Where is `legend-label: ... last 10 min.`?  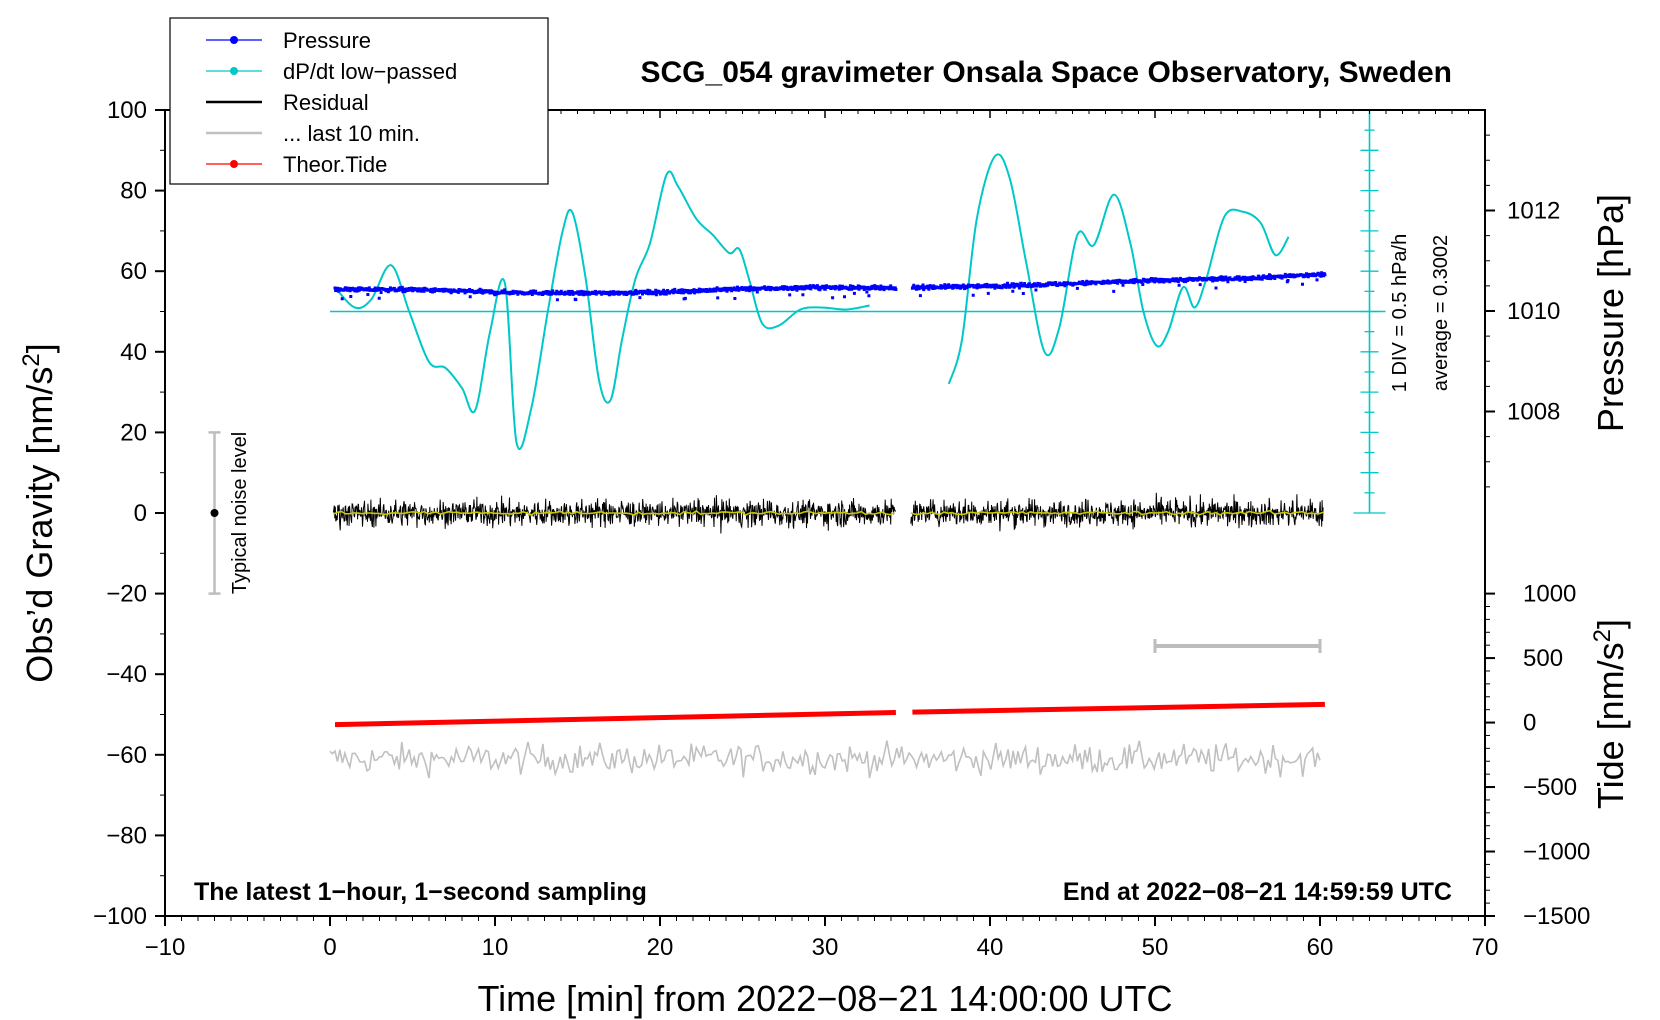 legend-label: ... last 10 min. is located at coordinates (351, 133).